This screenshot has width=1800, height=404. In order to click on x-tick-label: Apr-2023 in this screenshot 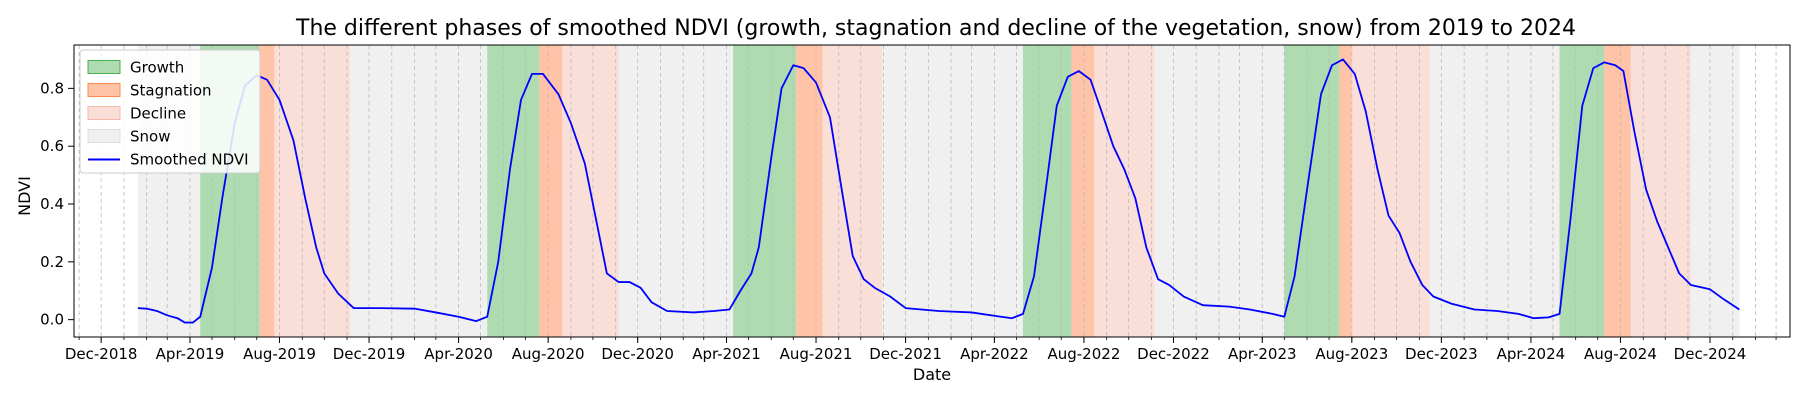, I will do `click(1262, 354)`.